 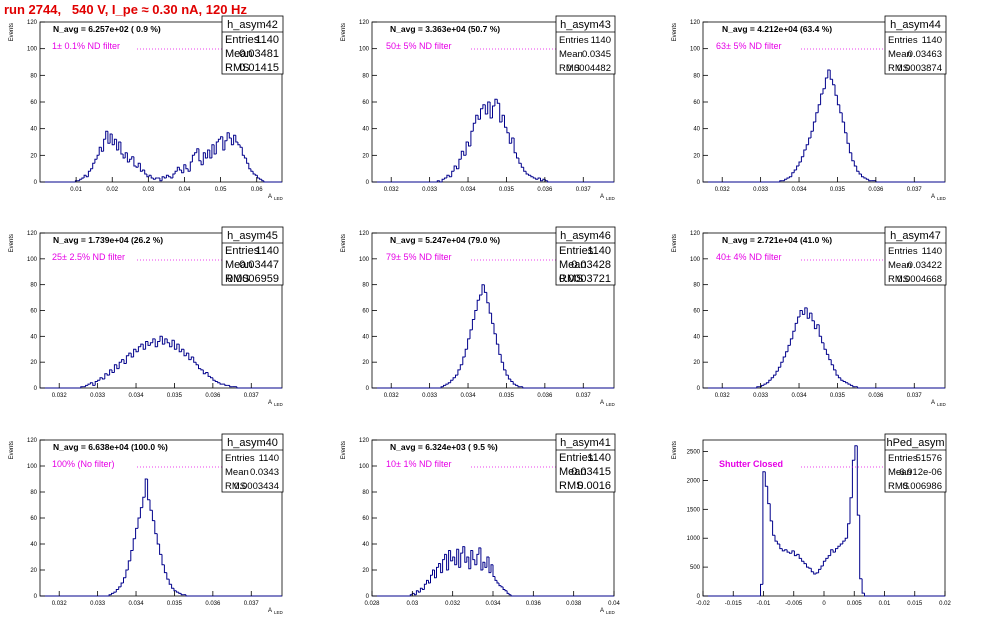 I want to click on histogram-baseline, so click(x=904, y=595).